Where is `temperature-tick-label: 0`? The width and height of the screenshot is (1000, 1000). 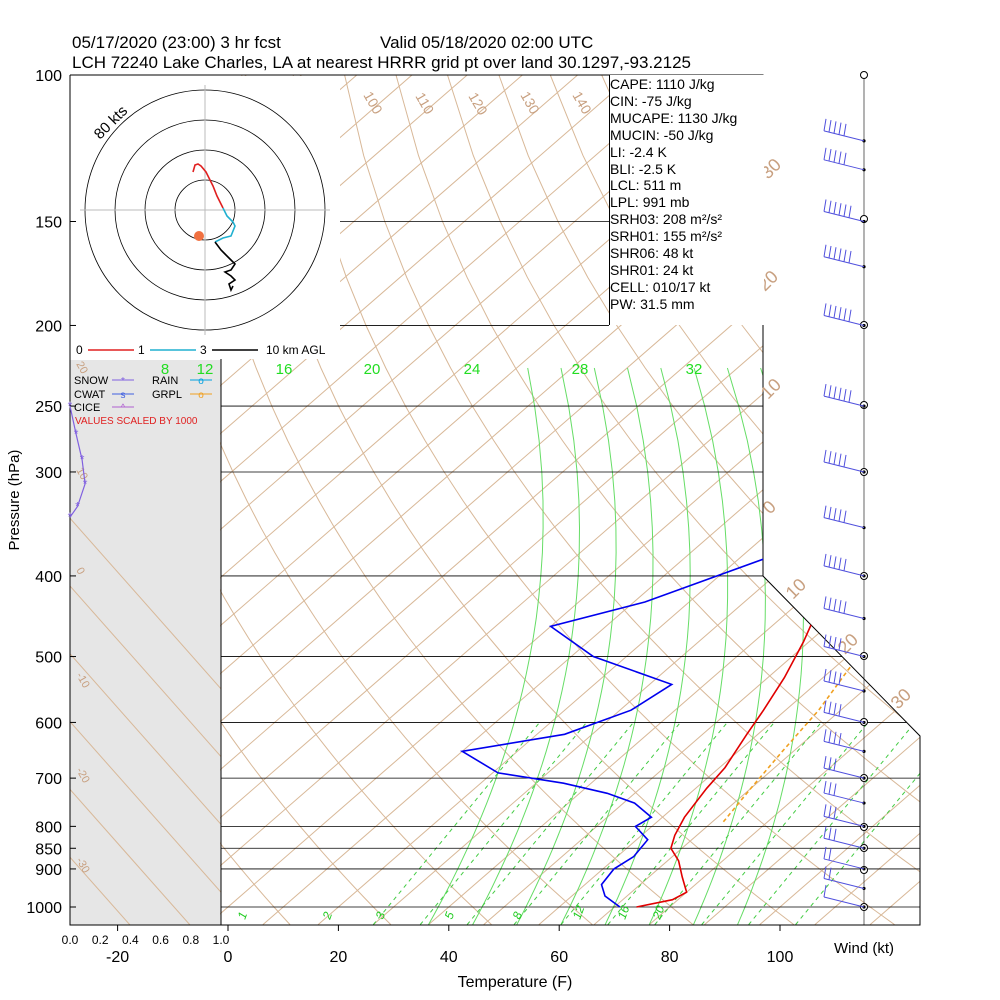 temperature-tick-label: 0 is located at coordinates (228, 957).